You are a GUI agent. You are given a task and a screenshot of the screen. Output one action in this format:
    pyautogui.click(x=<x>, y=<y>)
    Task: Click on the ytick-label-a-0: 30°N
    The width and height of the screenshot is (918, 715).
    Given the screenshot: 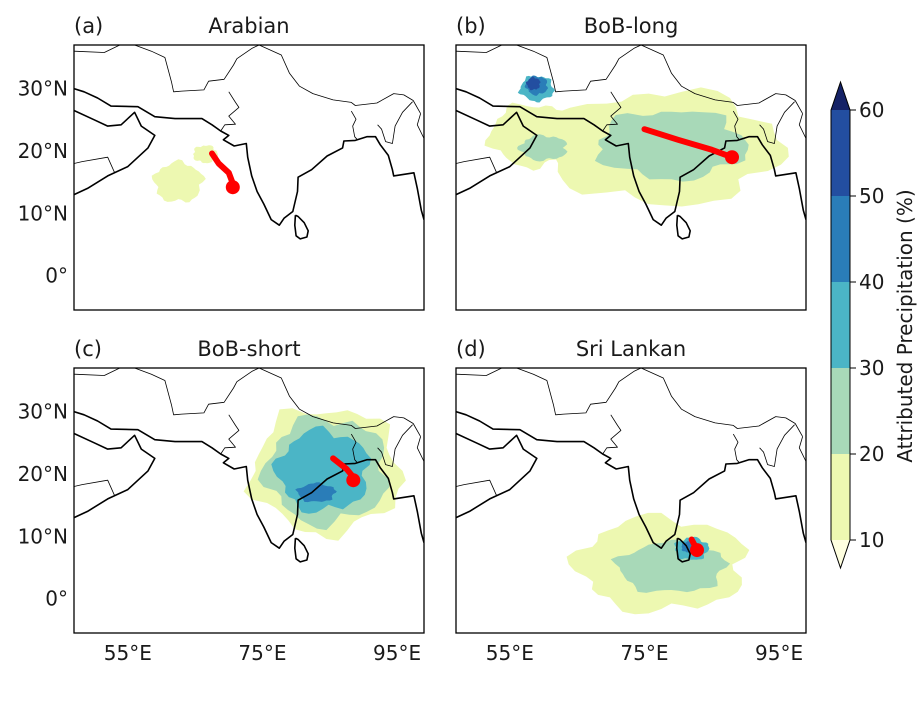 What is the action you would take?
    pyautogui.click(x=43, y=89)
    